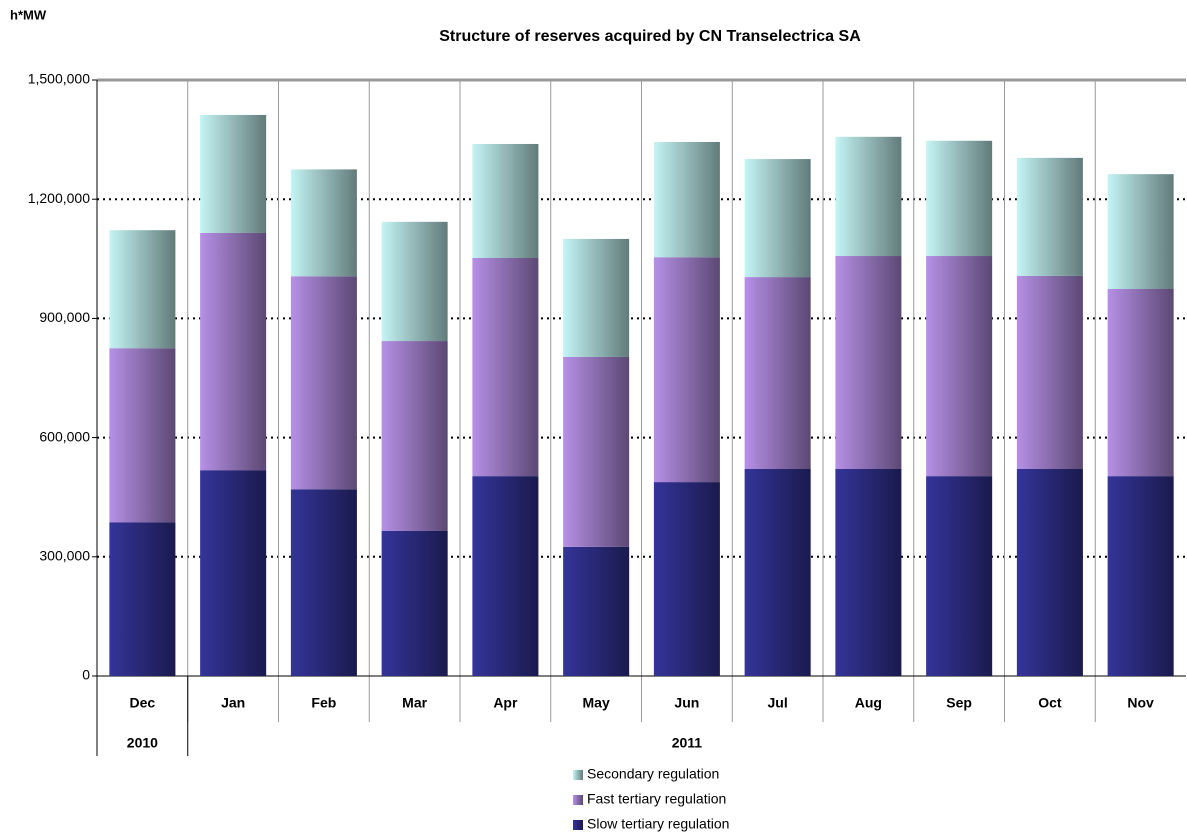 The width and height of the screenshot is (1187, 839). I want to click on x-tick-label: Feb, so click(323, 703).